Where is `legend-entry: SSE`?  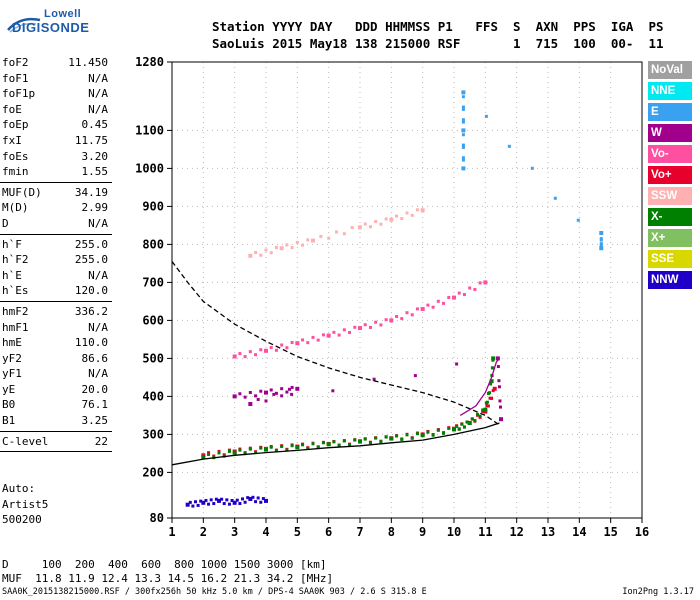 legend-entry: SSE is located at coordinates (670, 259).